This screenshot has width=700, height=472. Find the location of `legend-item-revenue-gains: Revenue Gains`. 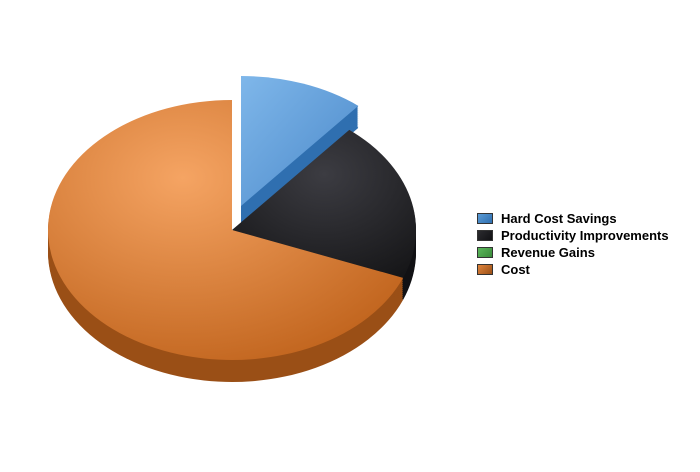

legend-item-revenue-gains: Revenue Gains is located at coordinates (573, 252).